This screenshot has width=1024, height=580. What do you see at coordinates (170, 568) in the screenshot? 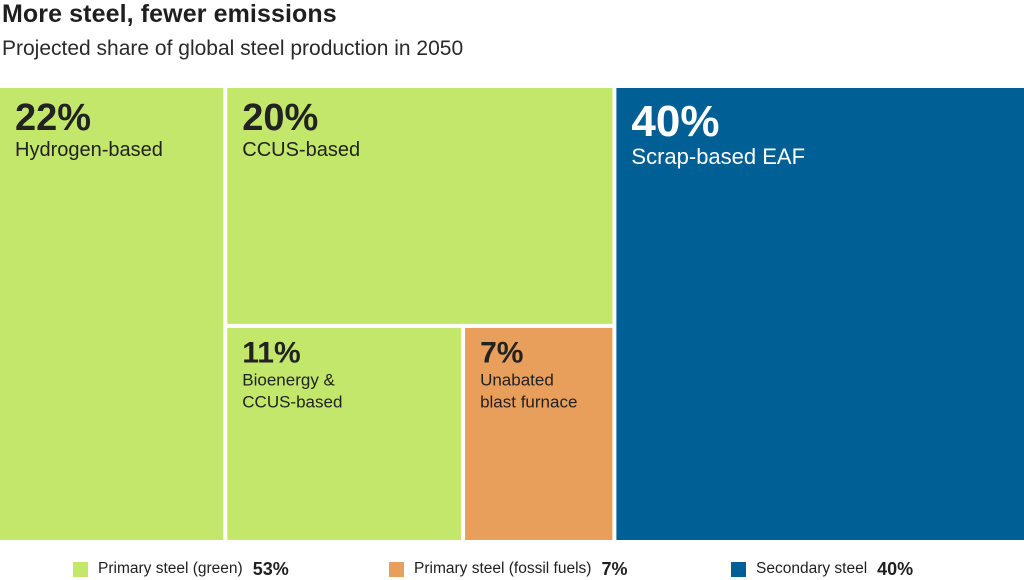
I see `legend-label-primary-green: Primary steel (green)` at bounding box center [170, 568].